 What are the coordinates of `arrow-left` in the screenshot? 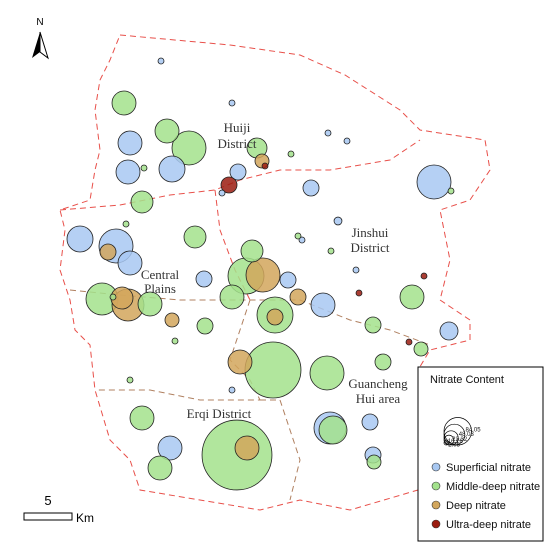 It's located at (36, 45).